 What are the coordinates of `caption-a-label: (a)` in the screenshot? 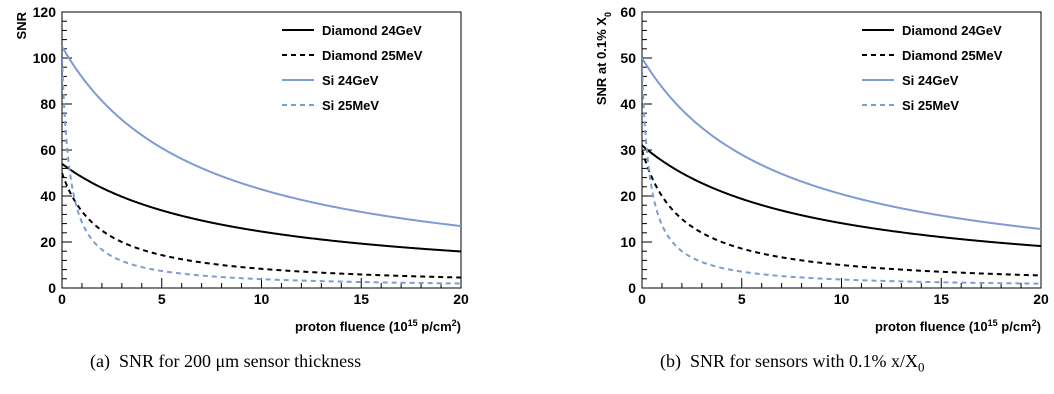 It's located at (100, 361).